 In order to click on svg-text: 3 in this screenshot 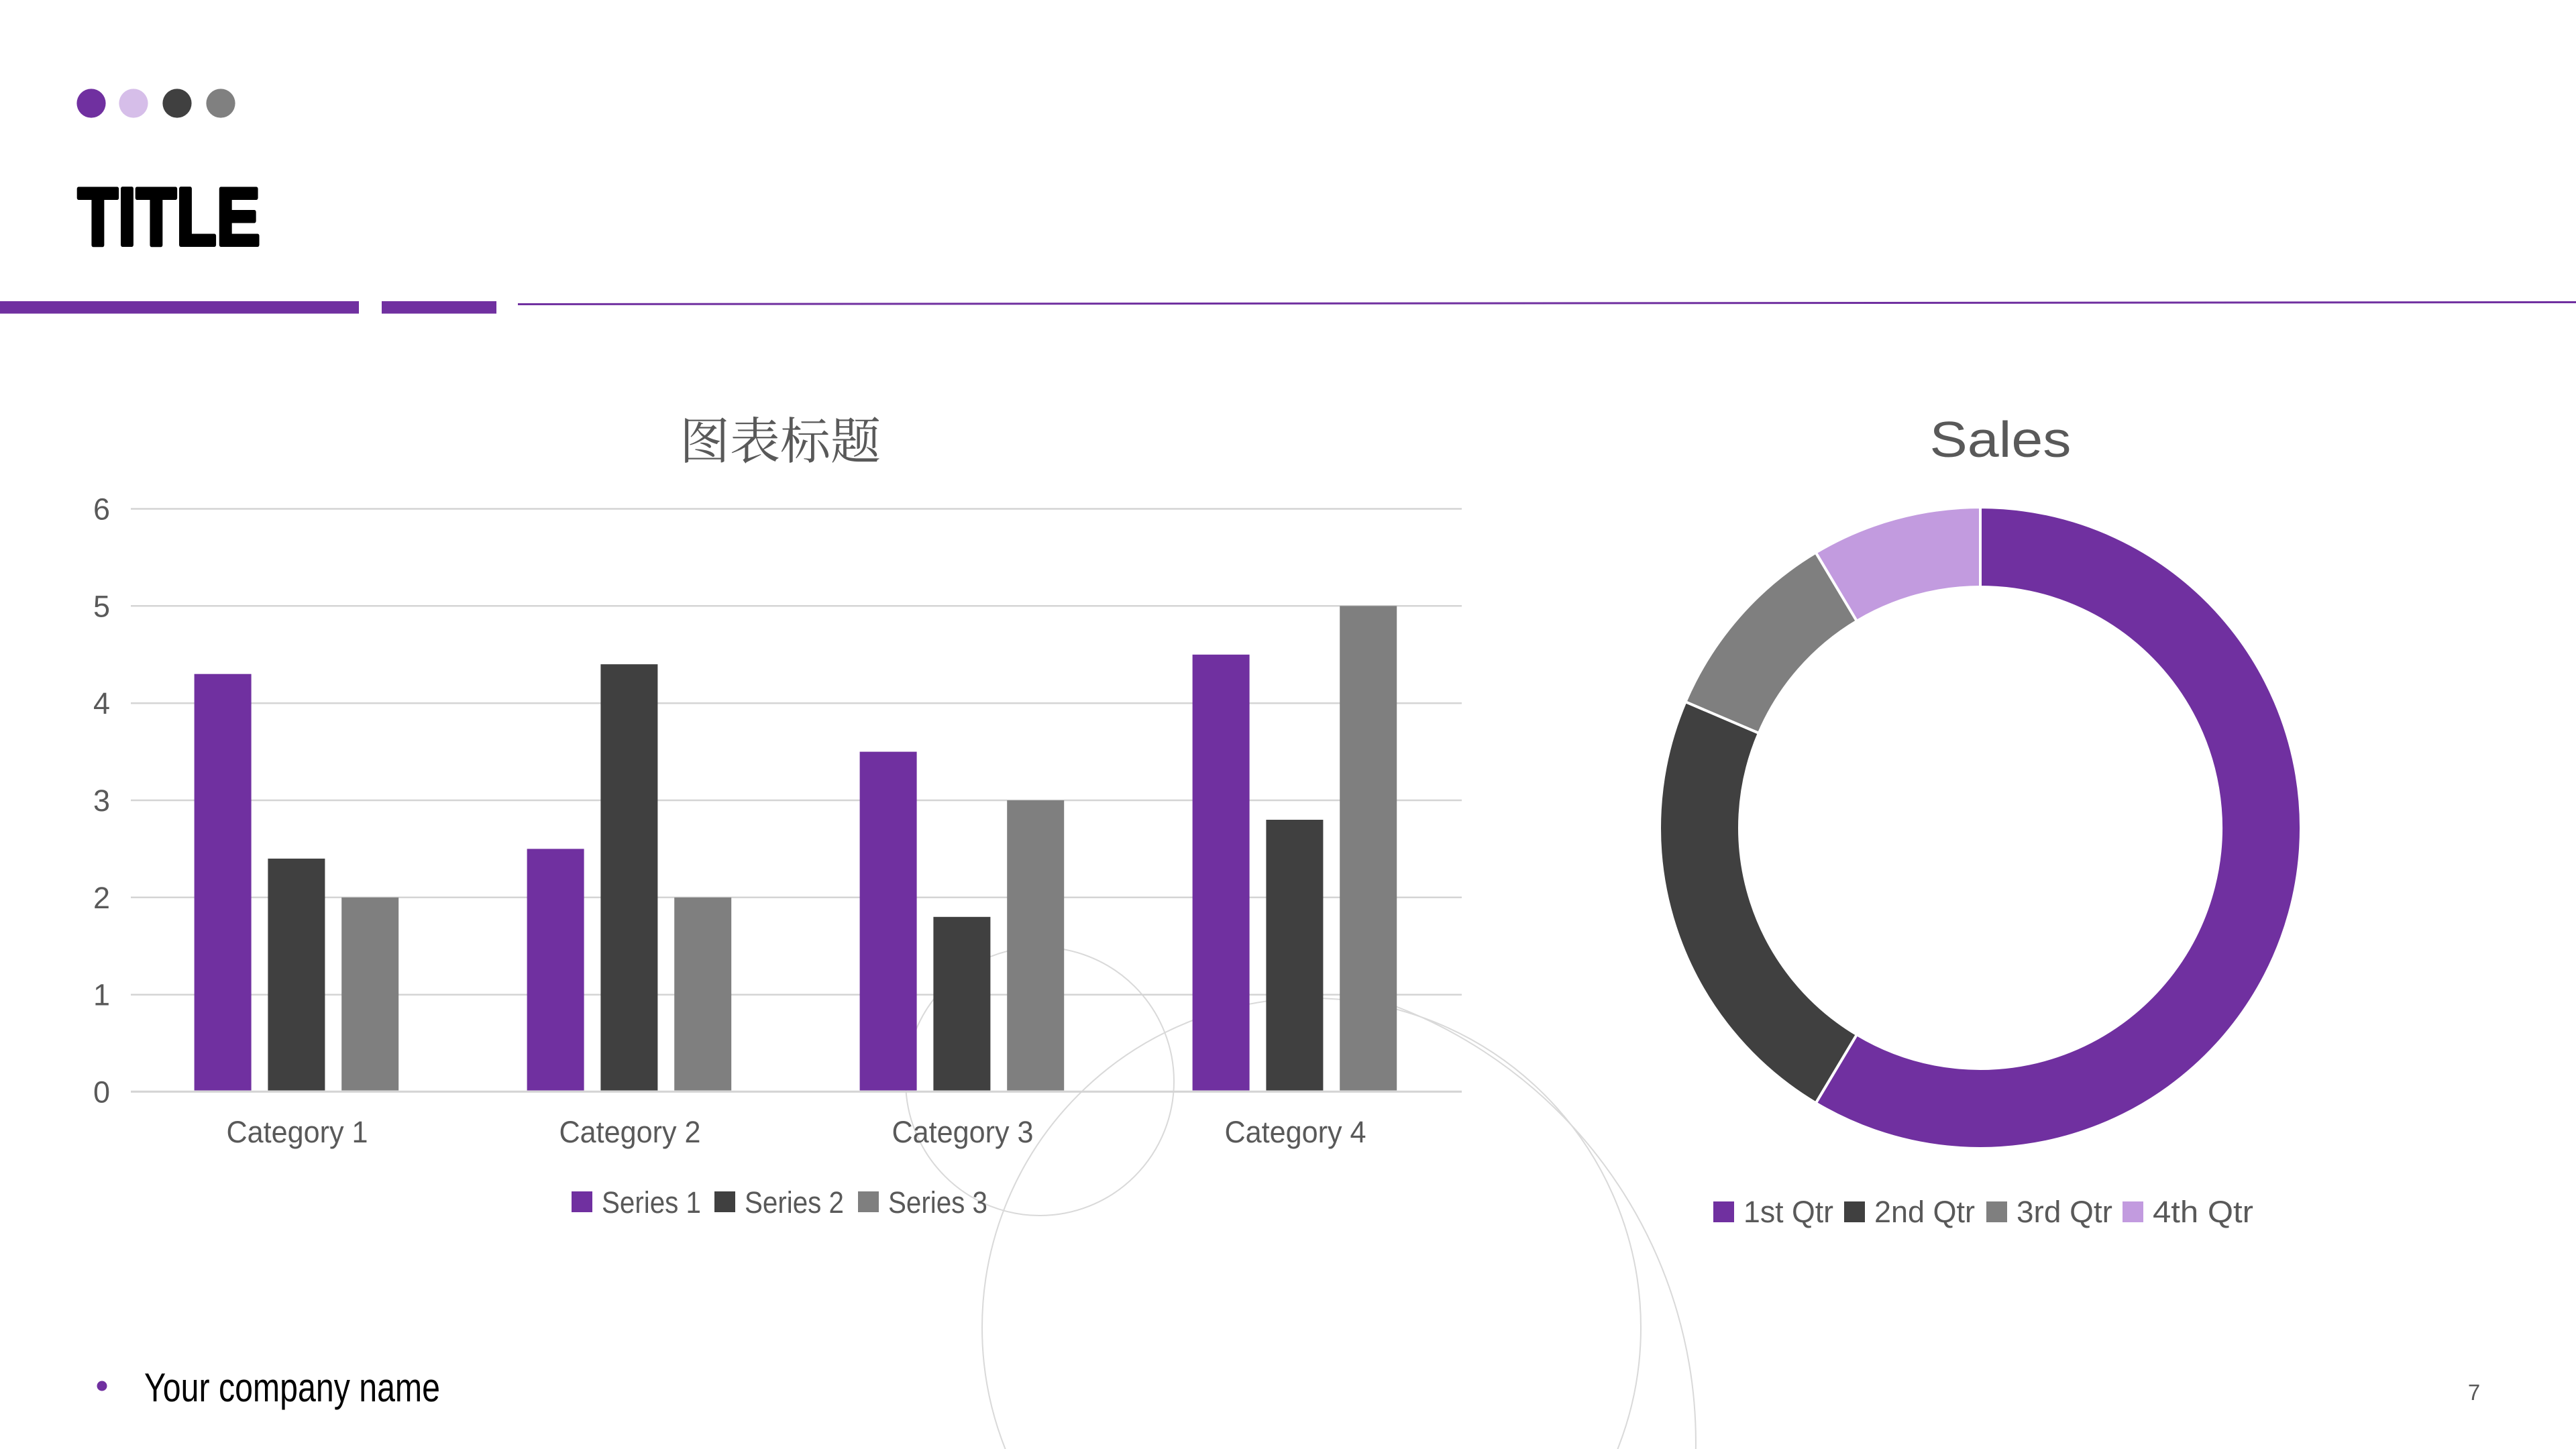, I will do `click(101, 801)`.